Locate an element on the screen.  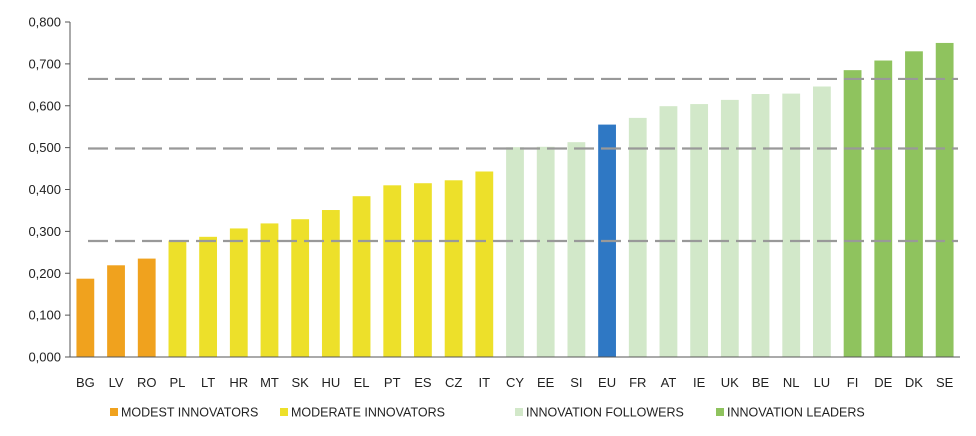
bar-uk is located at coordinates (729, 228).